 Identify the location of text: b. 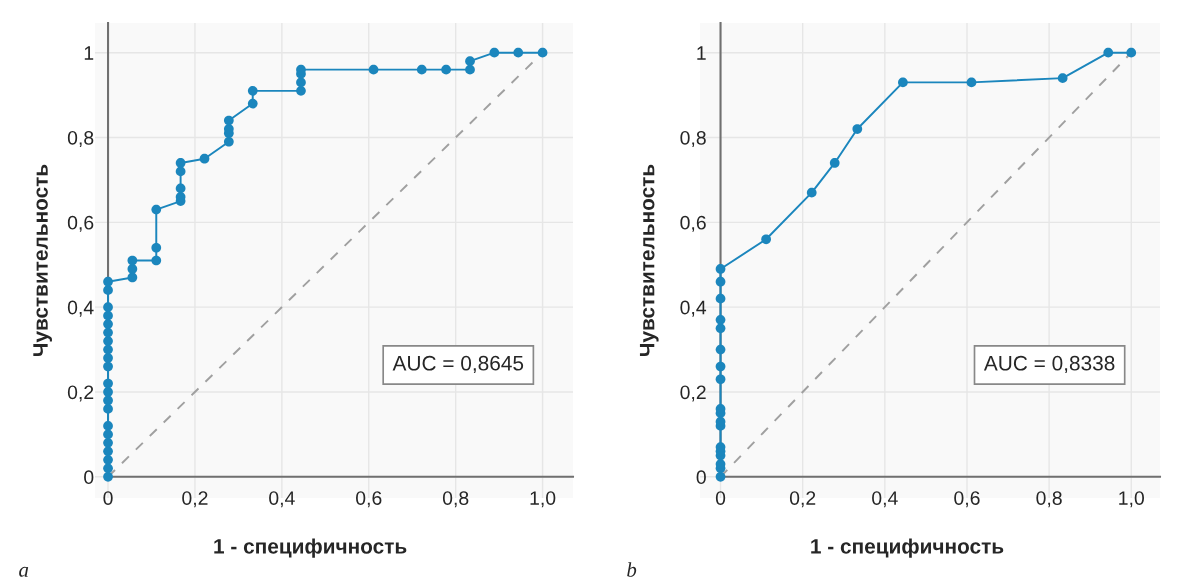
(632, 569).